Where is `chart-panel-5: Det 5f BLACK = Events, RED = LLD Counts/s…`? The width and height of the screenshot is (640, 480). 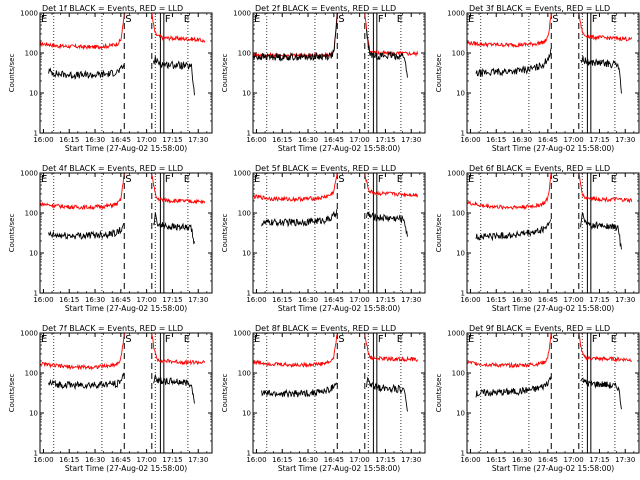
chart-panel-5: Det 5f BLACK = Events, RED = LLD Counts/s… is located at coordinates (323, 238).